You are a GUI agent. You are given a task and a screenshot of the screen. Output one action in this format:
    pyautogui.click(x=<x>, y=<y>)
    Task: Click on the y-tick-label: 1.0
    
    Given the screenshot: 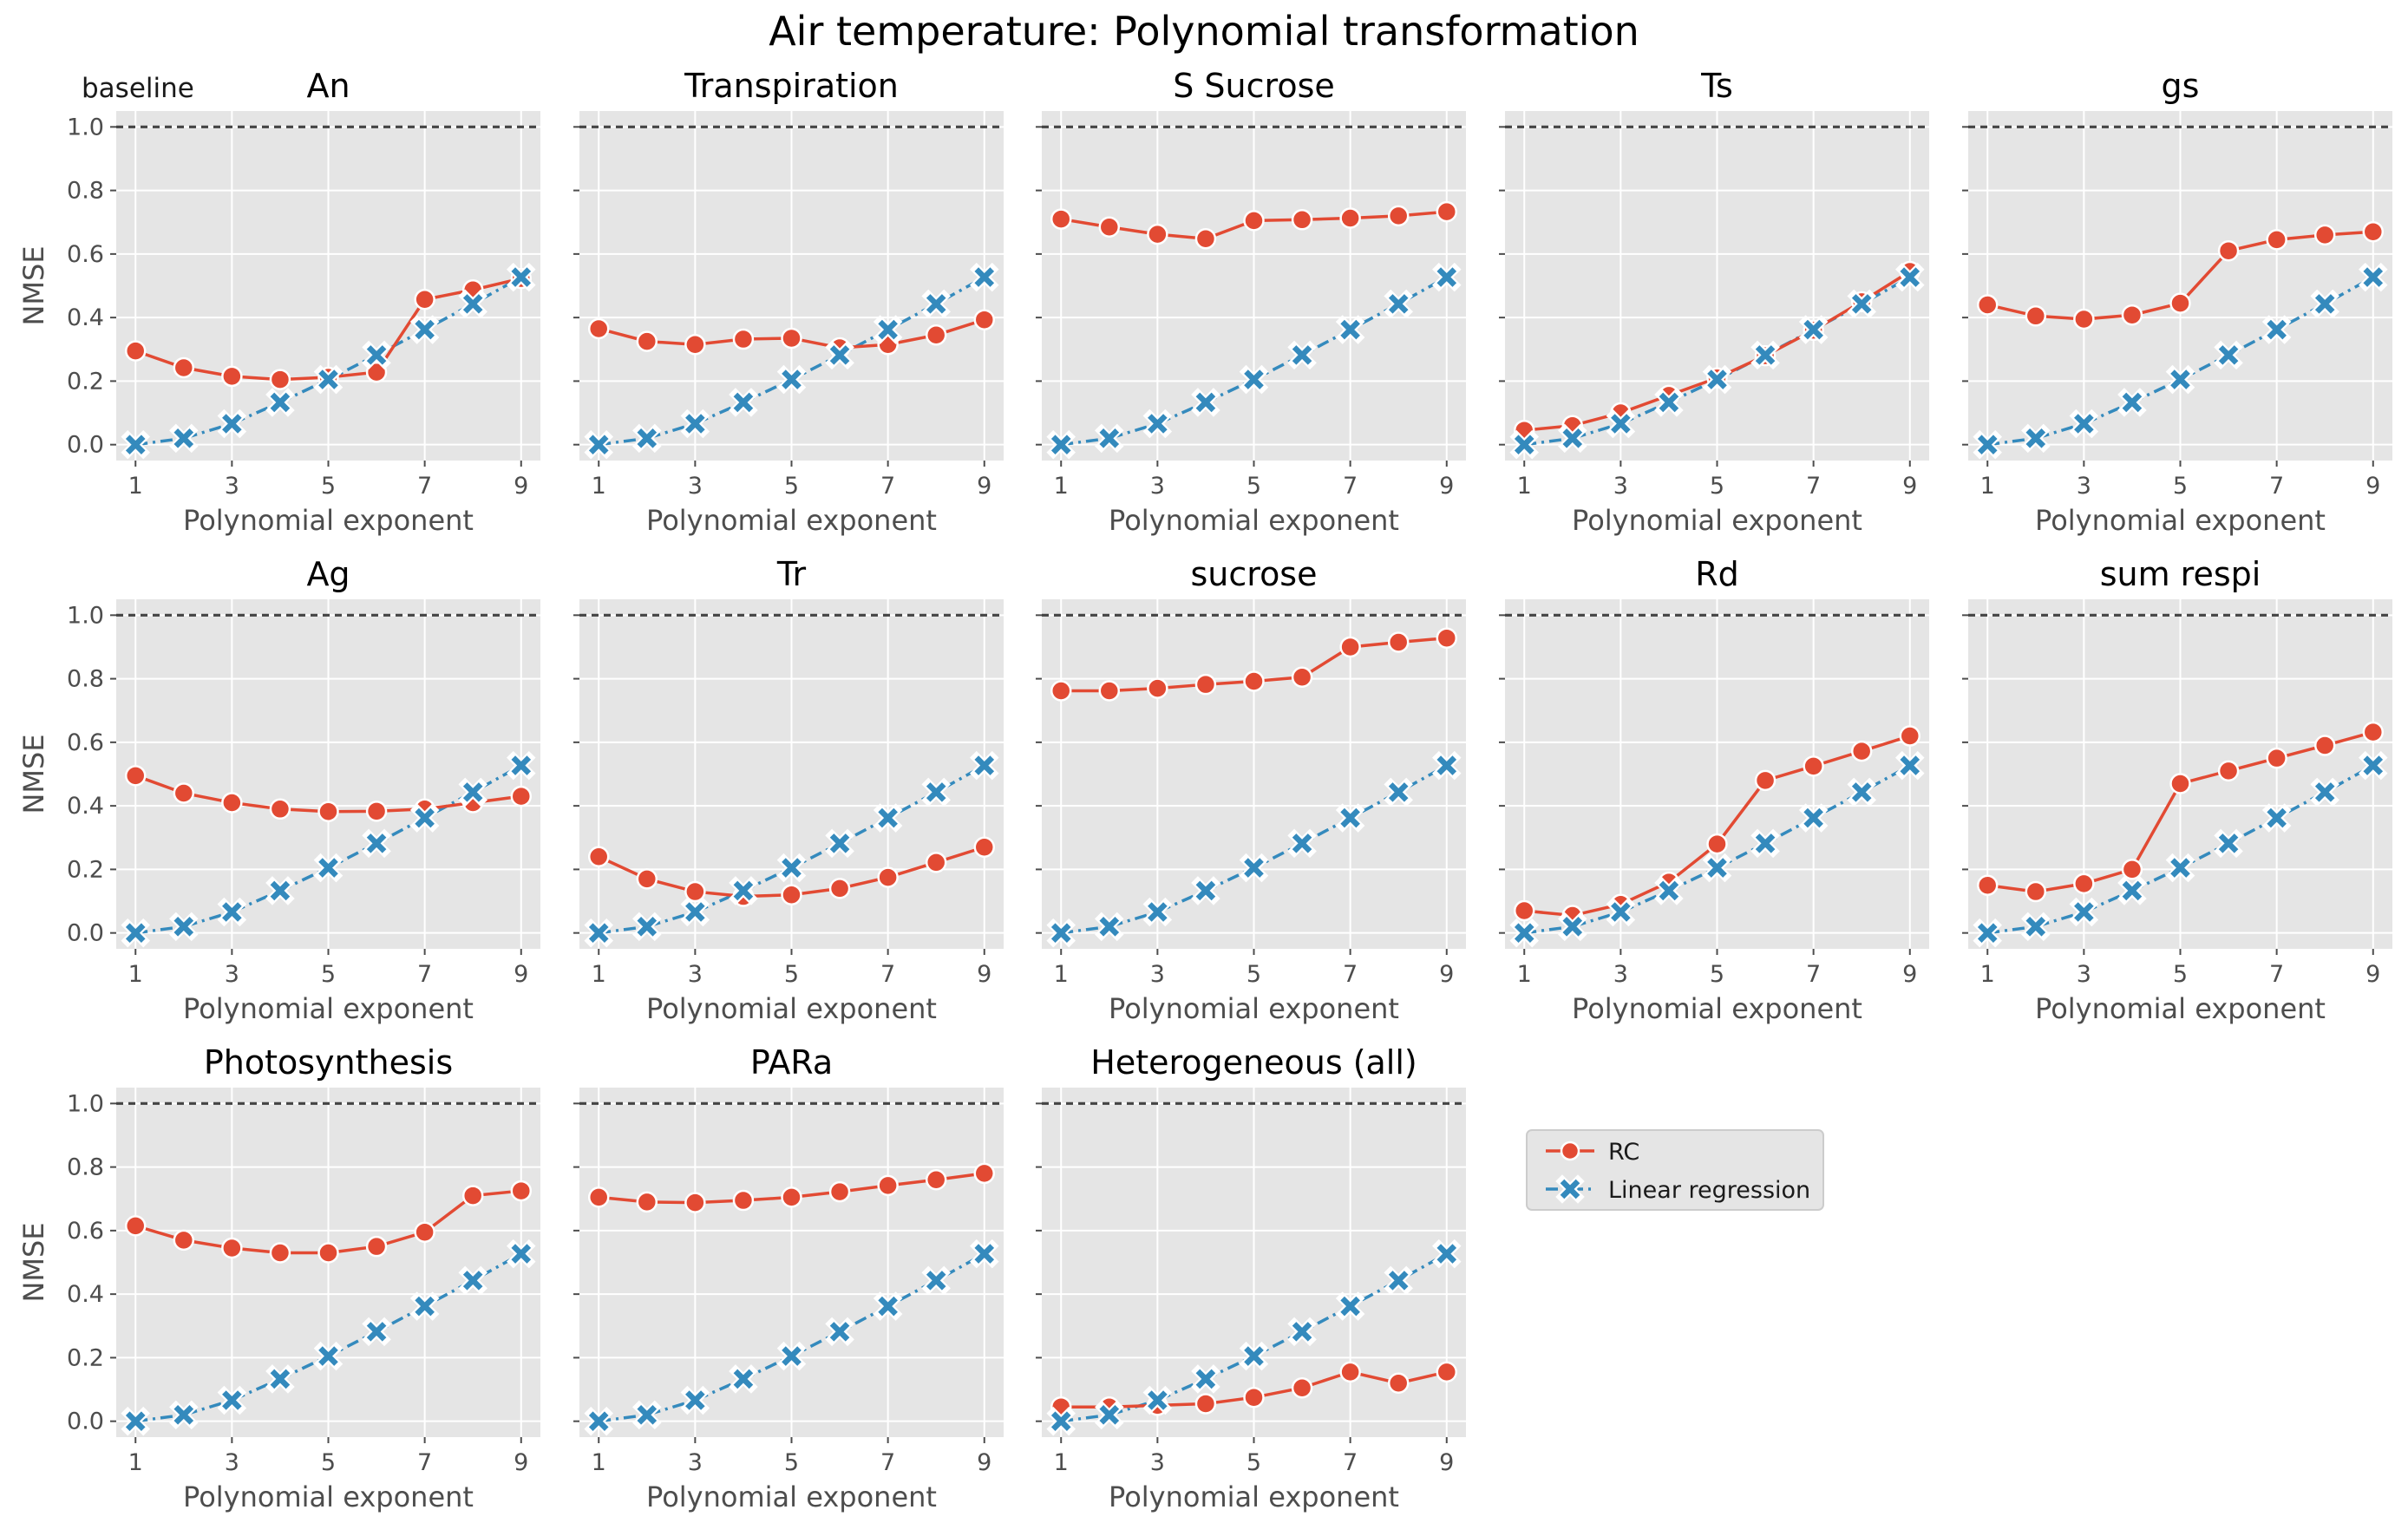 What is the action you would take?
    pyautogui.click(x=85, y=128)
    